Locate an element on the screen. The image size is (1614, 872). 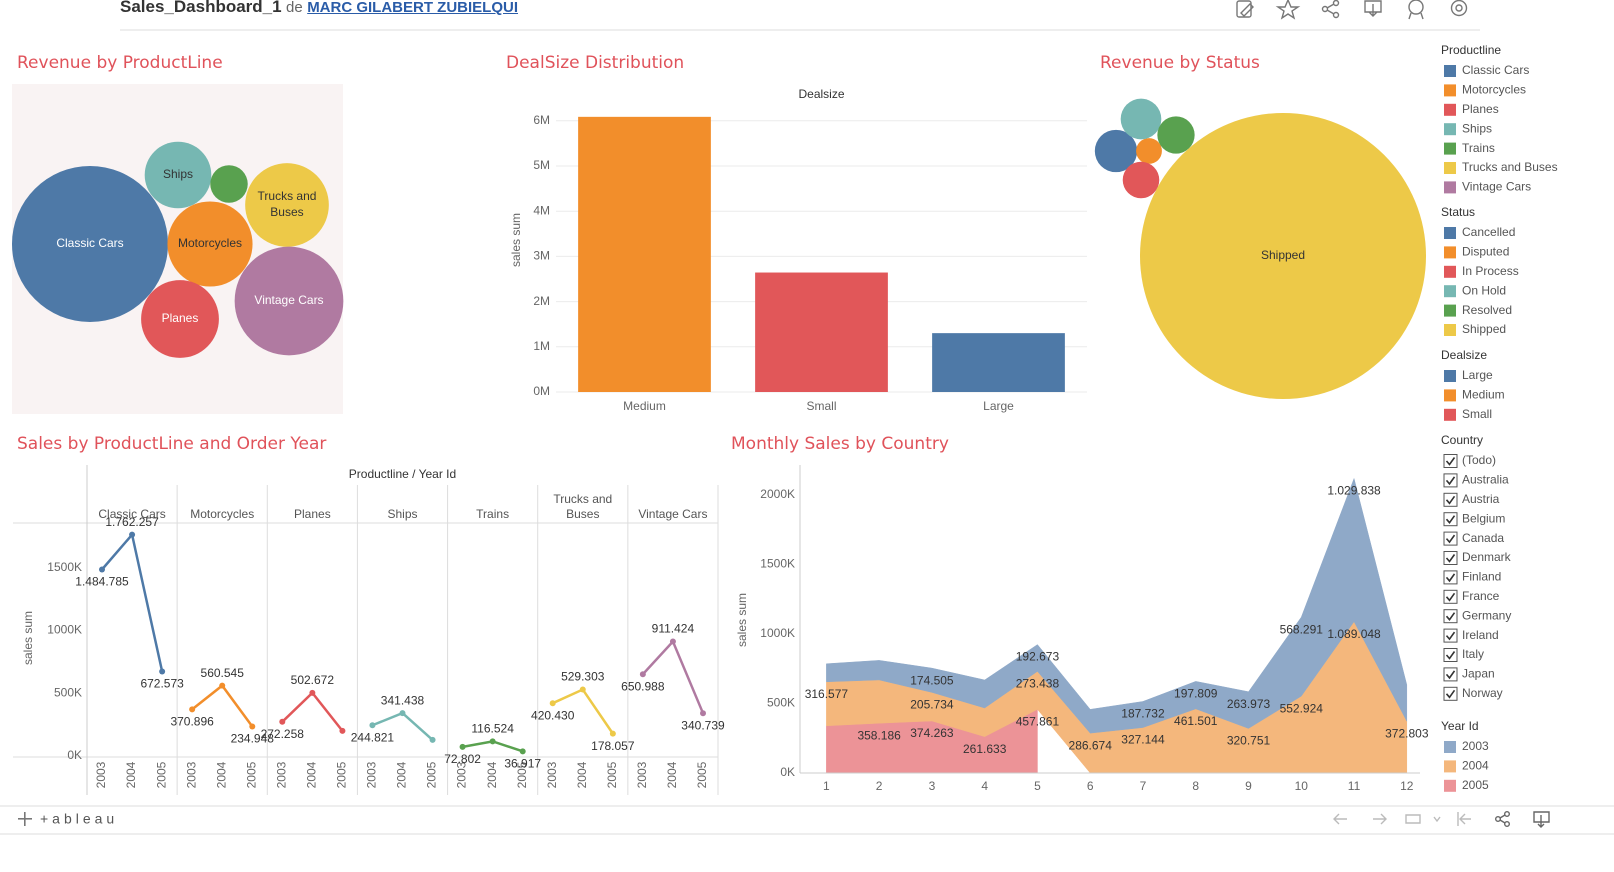
bubble-label: Motorcycles is located at coordinates (209, 243).